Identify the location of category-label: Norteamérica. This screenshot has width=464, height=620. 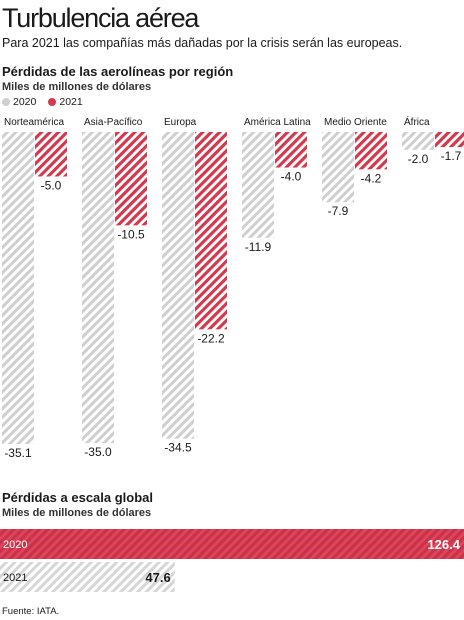
(34, 122).